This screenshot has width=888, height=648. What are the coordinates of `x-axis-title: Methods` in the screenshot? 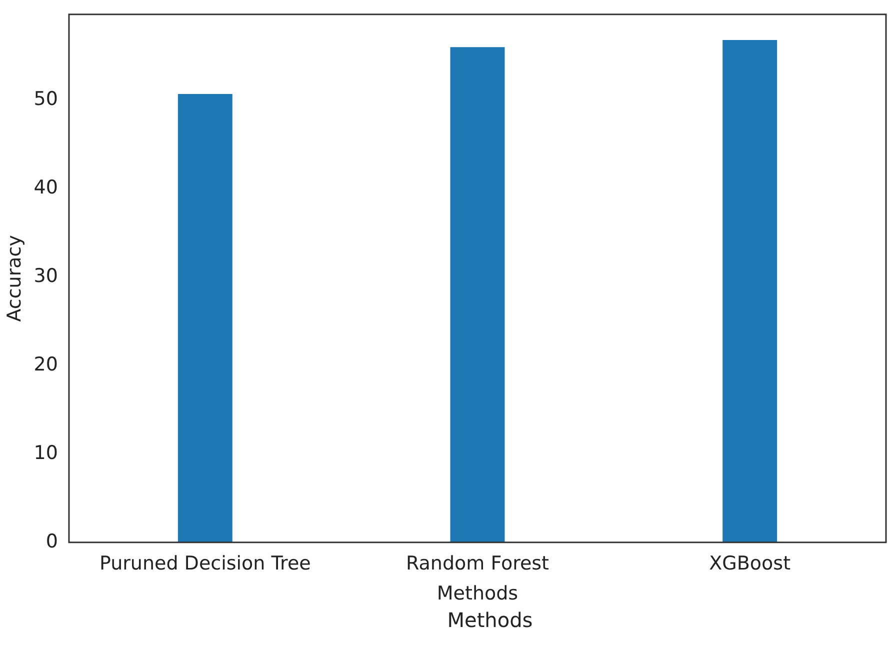 It's located at (477, 593).